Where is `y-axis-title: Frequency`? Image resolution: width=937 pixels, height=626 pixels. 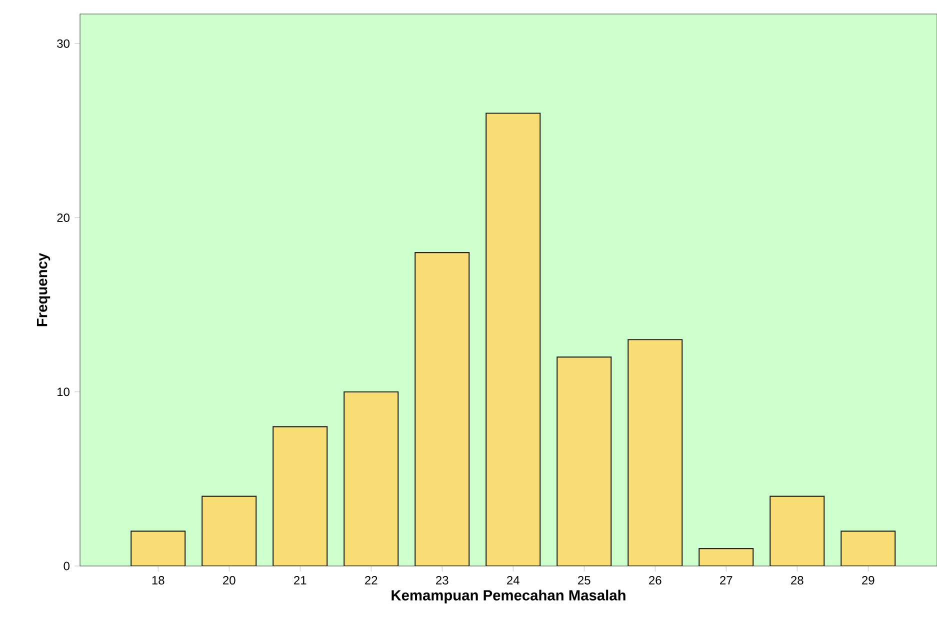
y-axis-title: Frequency is located at coordinates (43, 289).